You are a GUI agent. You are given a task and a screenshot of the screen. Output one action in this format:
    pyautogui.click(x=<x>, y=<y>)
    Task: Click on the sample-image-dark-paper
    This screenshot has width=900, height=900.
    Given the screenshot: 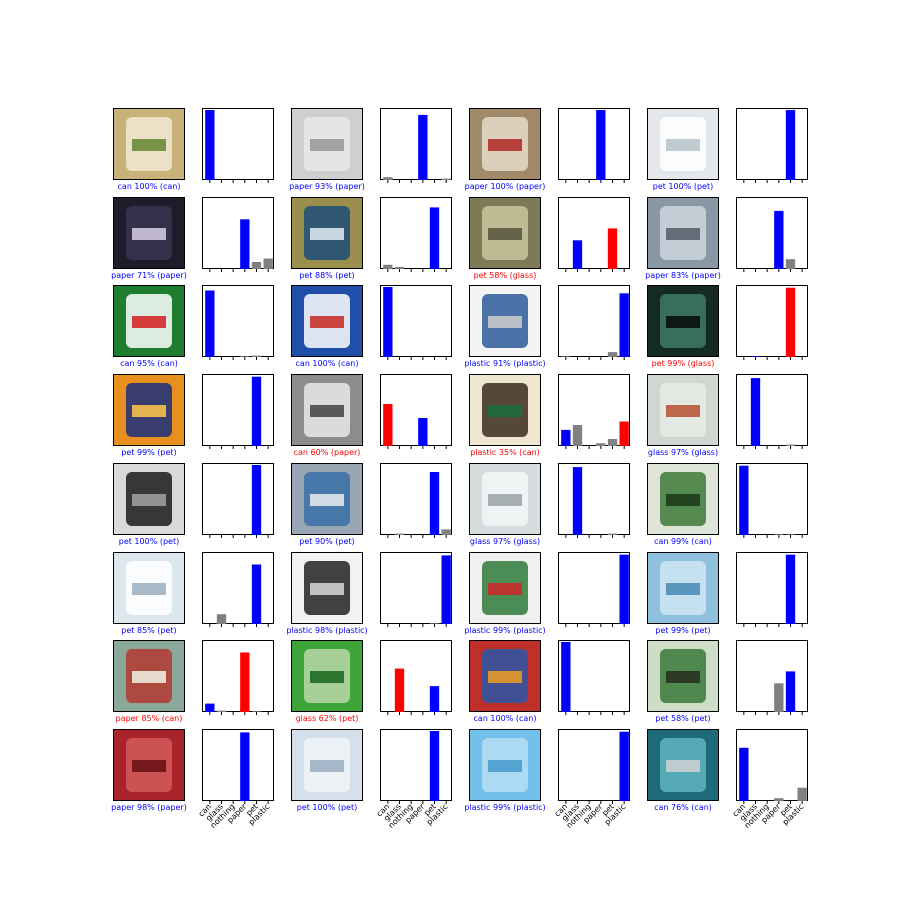 What is the action you would take?
    pyautogui.click(x=149, y=233)
    